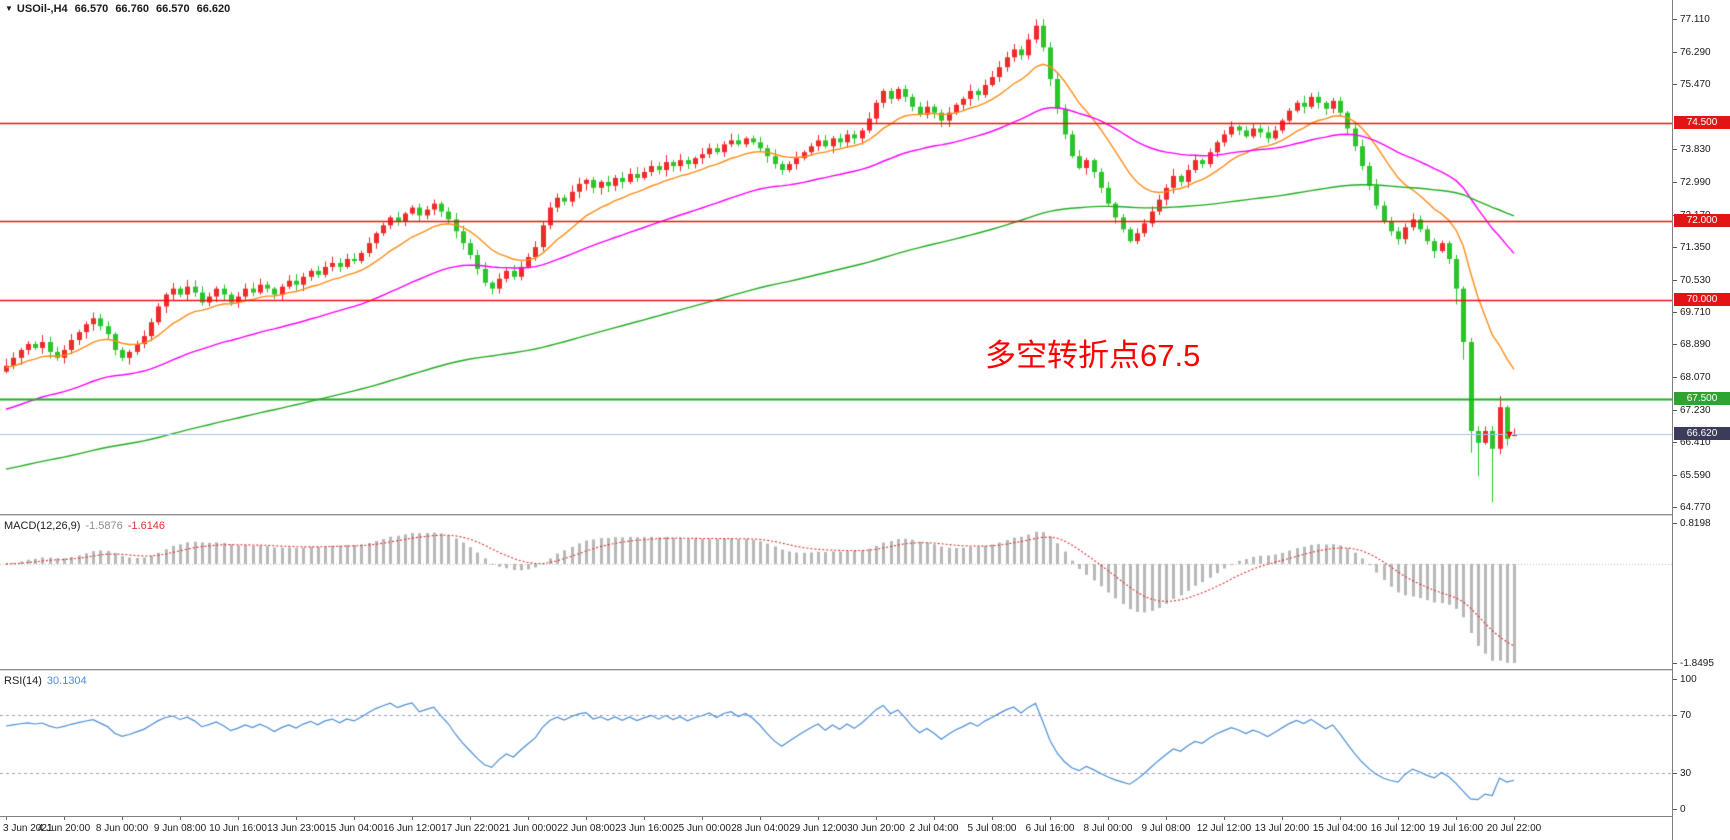  What do you see at coordinates (1695, 182) in the screenshot?
I see `axis-tick-label: 72.990` at bounding box center [1695, 182].